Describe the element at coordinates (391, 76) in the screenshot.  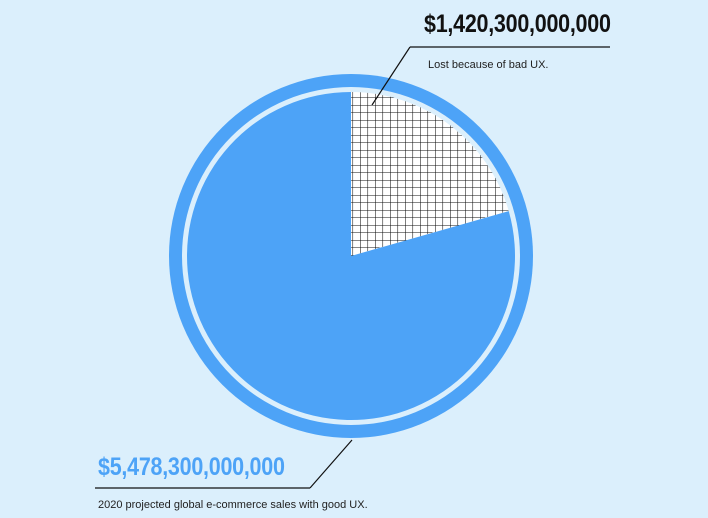
I see `lost-leader-line` at that location.